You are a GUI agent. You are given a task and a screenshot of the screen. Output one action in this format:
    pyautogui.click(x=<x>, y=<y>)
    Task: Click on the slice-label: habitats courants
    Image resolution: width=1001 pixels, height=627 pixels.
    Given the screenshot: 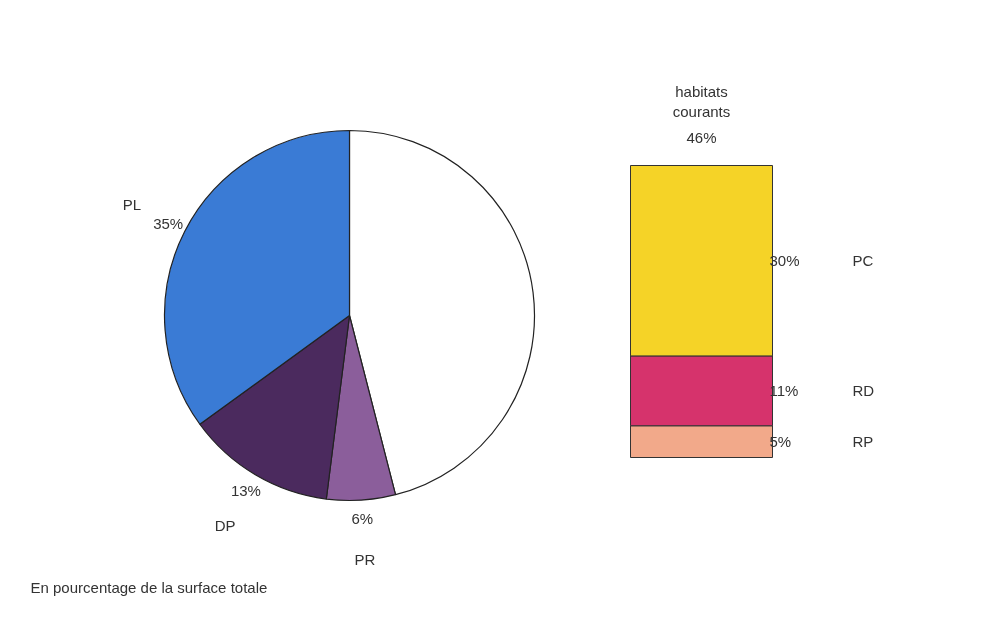 What is the action you would take?
    pyautogui.click(x=701, y=102)
    